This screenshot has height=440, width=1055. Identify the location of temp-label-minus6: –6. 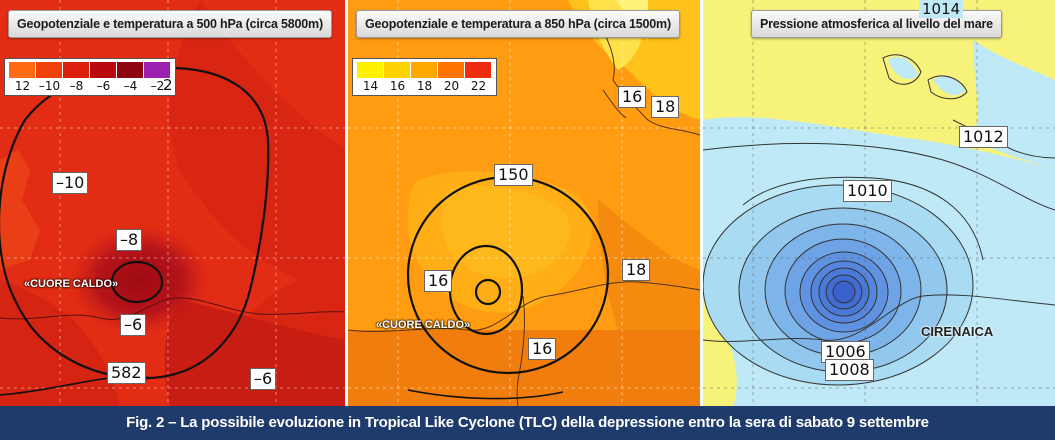
(133, 325).